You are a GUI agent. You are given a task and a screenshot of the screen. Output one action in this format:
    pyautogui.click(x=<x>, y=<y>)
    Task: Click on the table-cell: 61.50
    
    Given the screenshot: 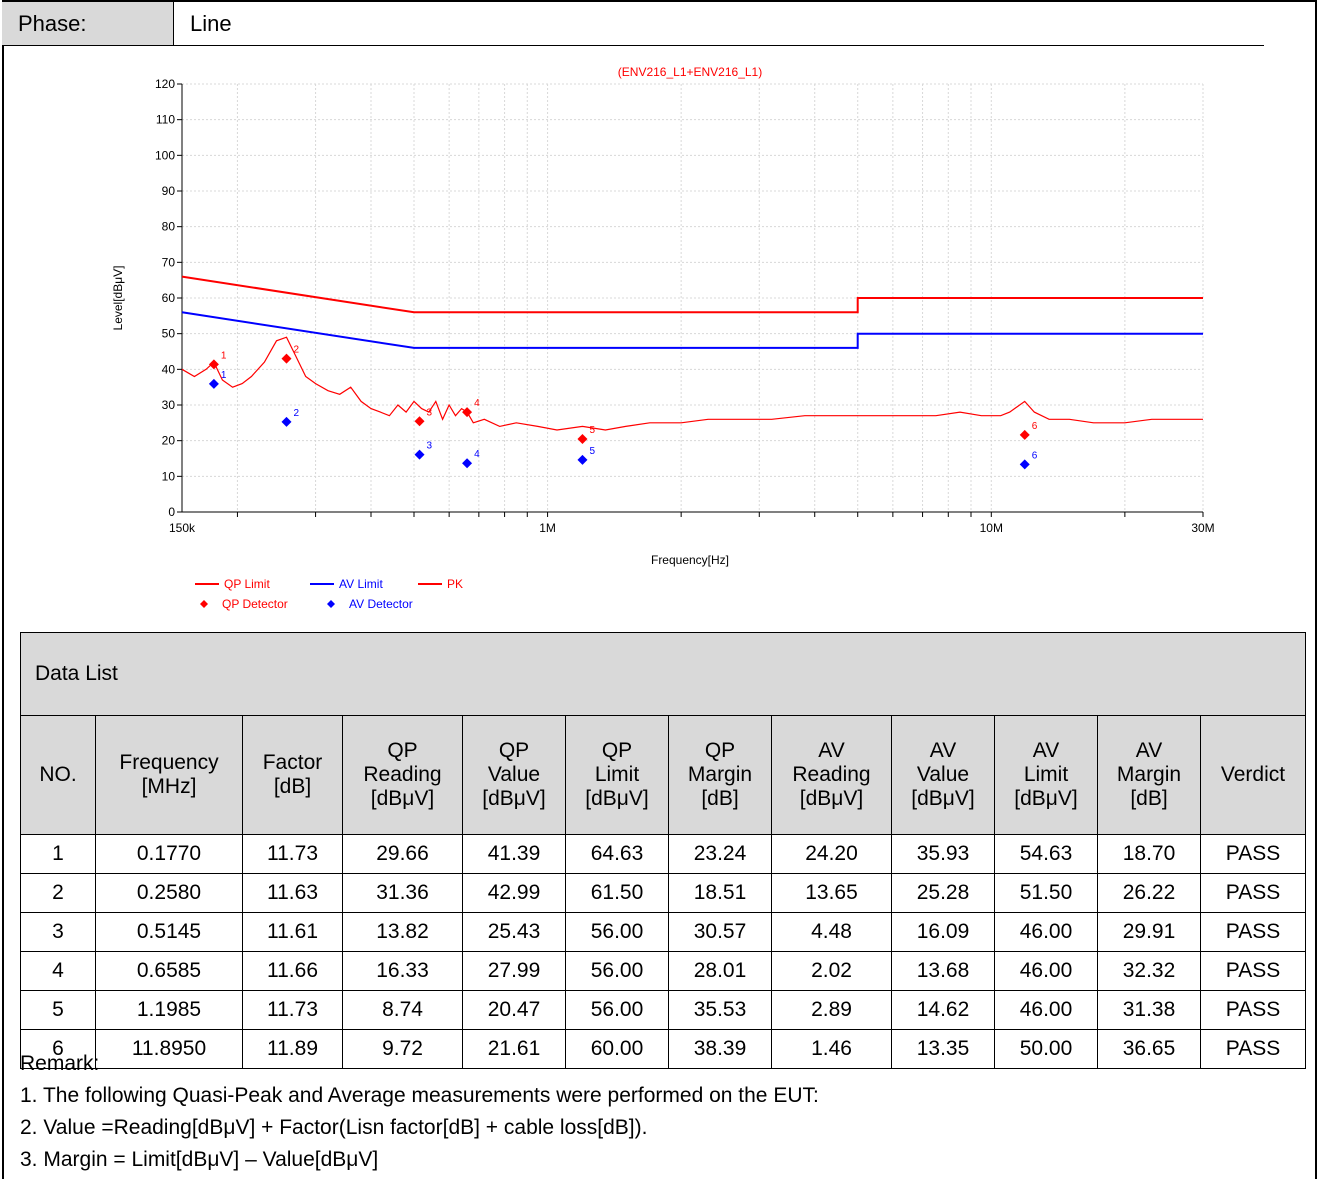 What is the action you would take?
    pyautogui.click(x=617, y=893)
    